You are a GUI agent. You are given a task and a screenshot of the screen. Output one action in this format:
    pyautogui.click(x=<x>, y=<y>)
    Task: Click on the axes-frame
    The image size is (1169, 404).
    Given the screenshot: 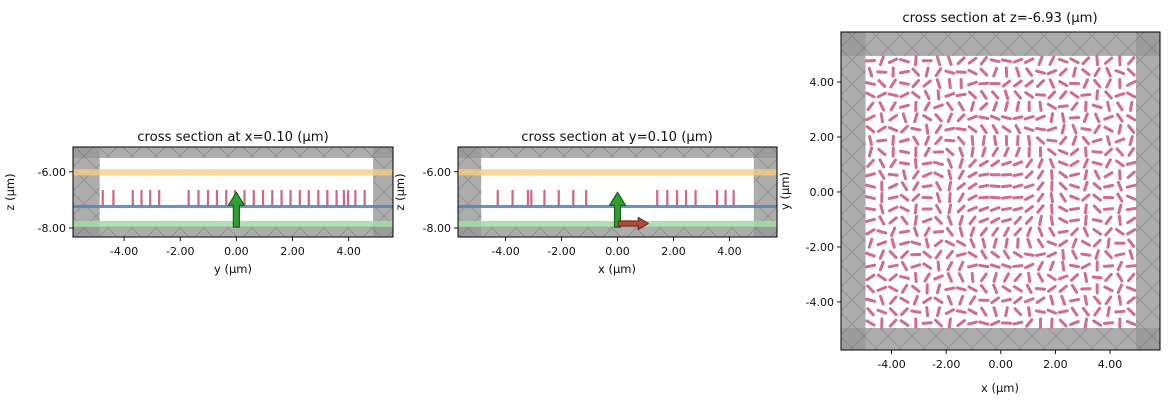 What is the action you would take?
    pyautogui.click(x=233, y=192)
    